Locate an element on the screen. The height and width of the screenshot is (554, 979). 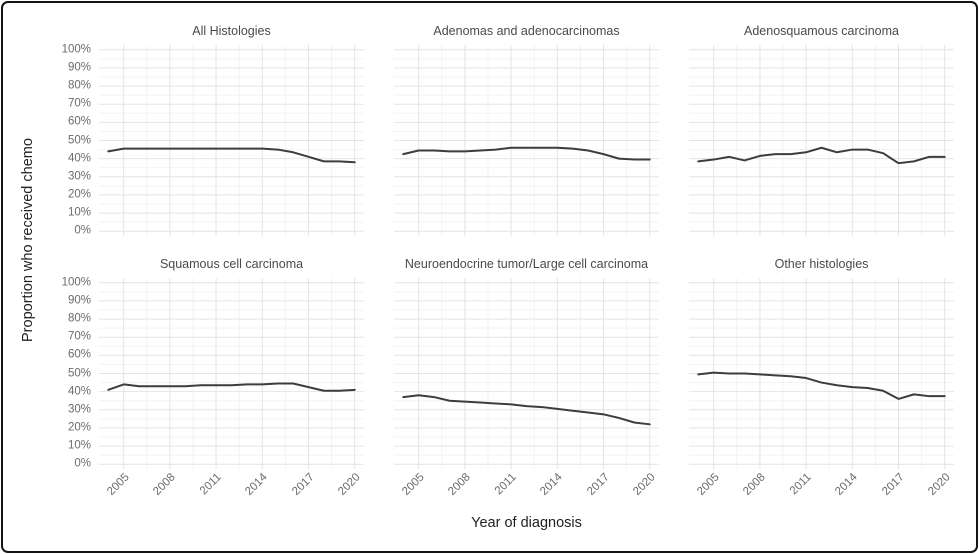
facet-panel-adenomas is located at coordinates (526, 140).